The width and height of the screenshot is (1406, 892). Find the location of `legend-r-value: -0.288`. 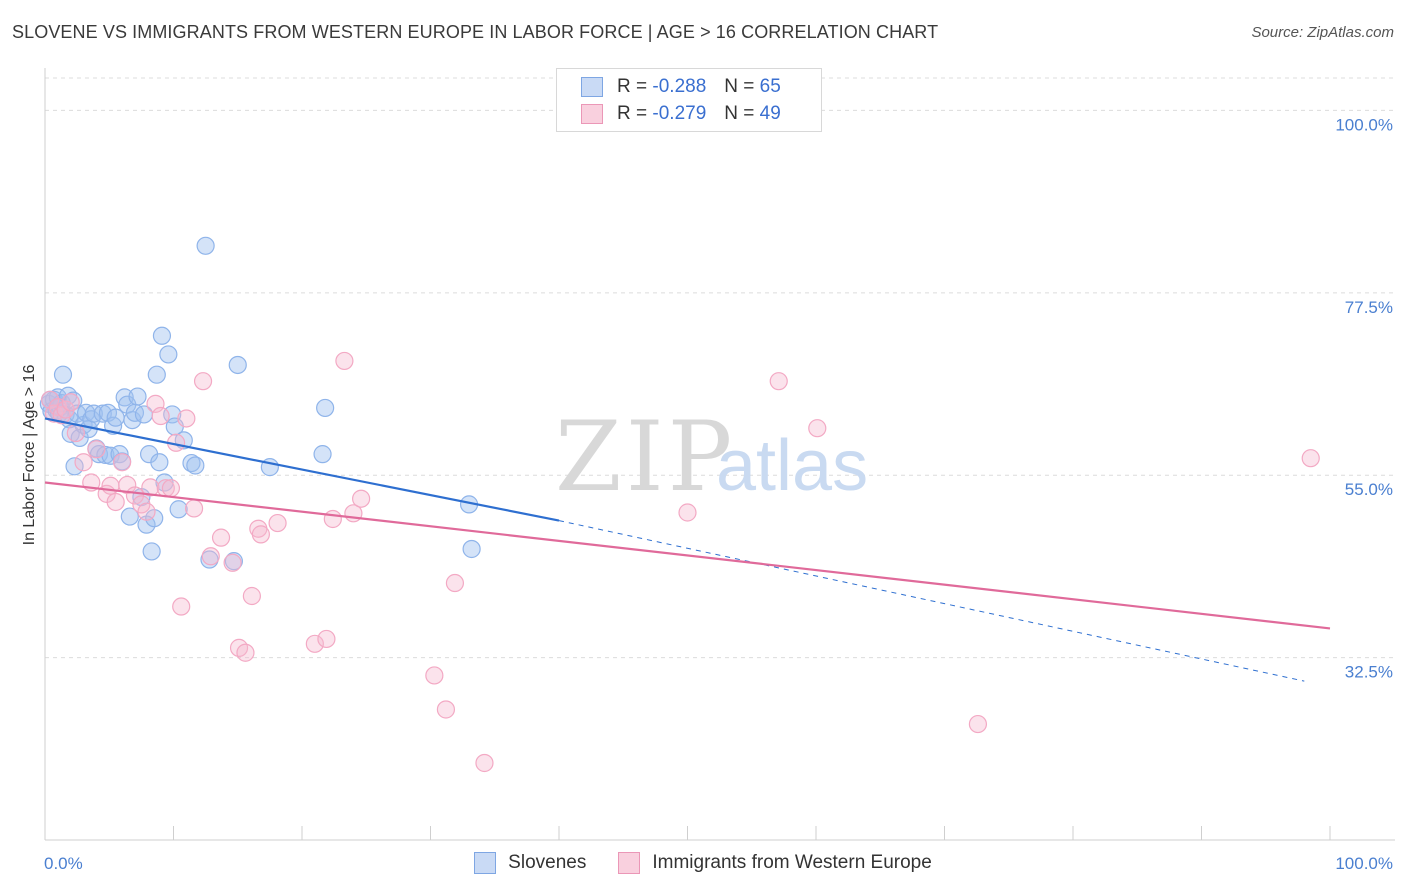

legend-r-value: -0.288 is located at coordinates (679, 86).